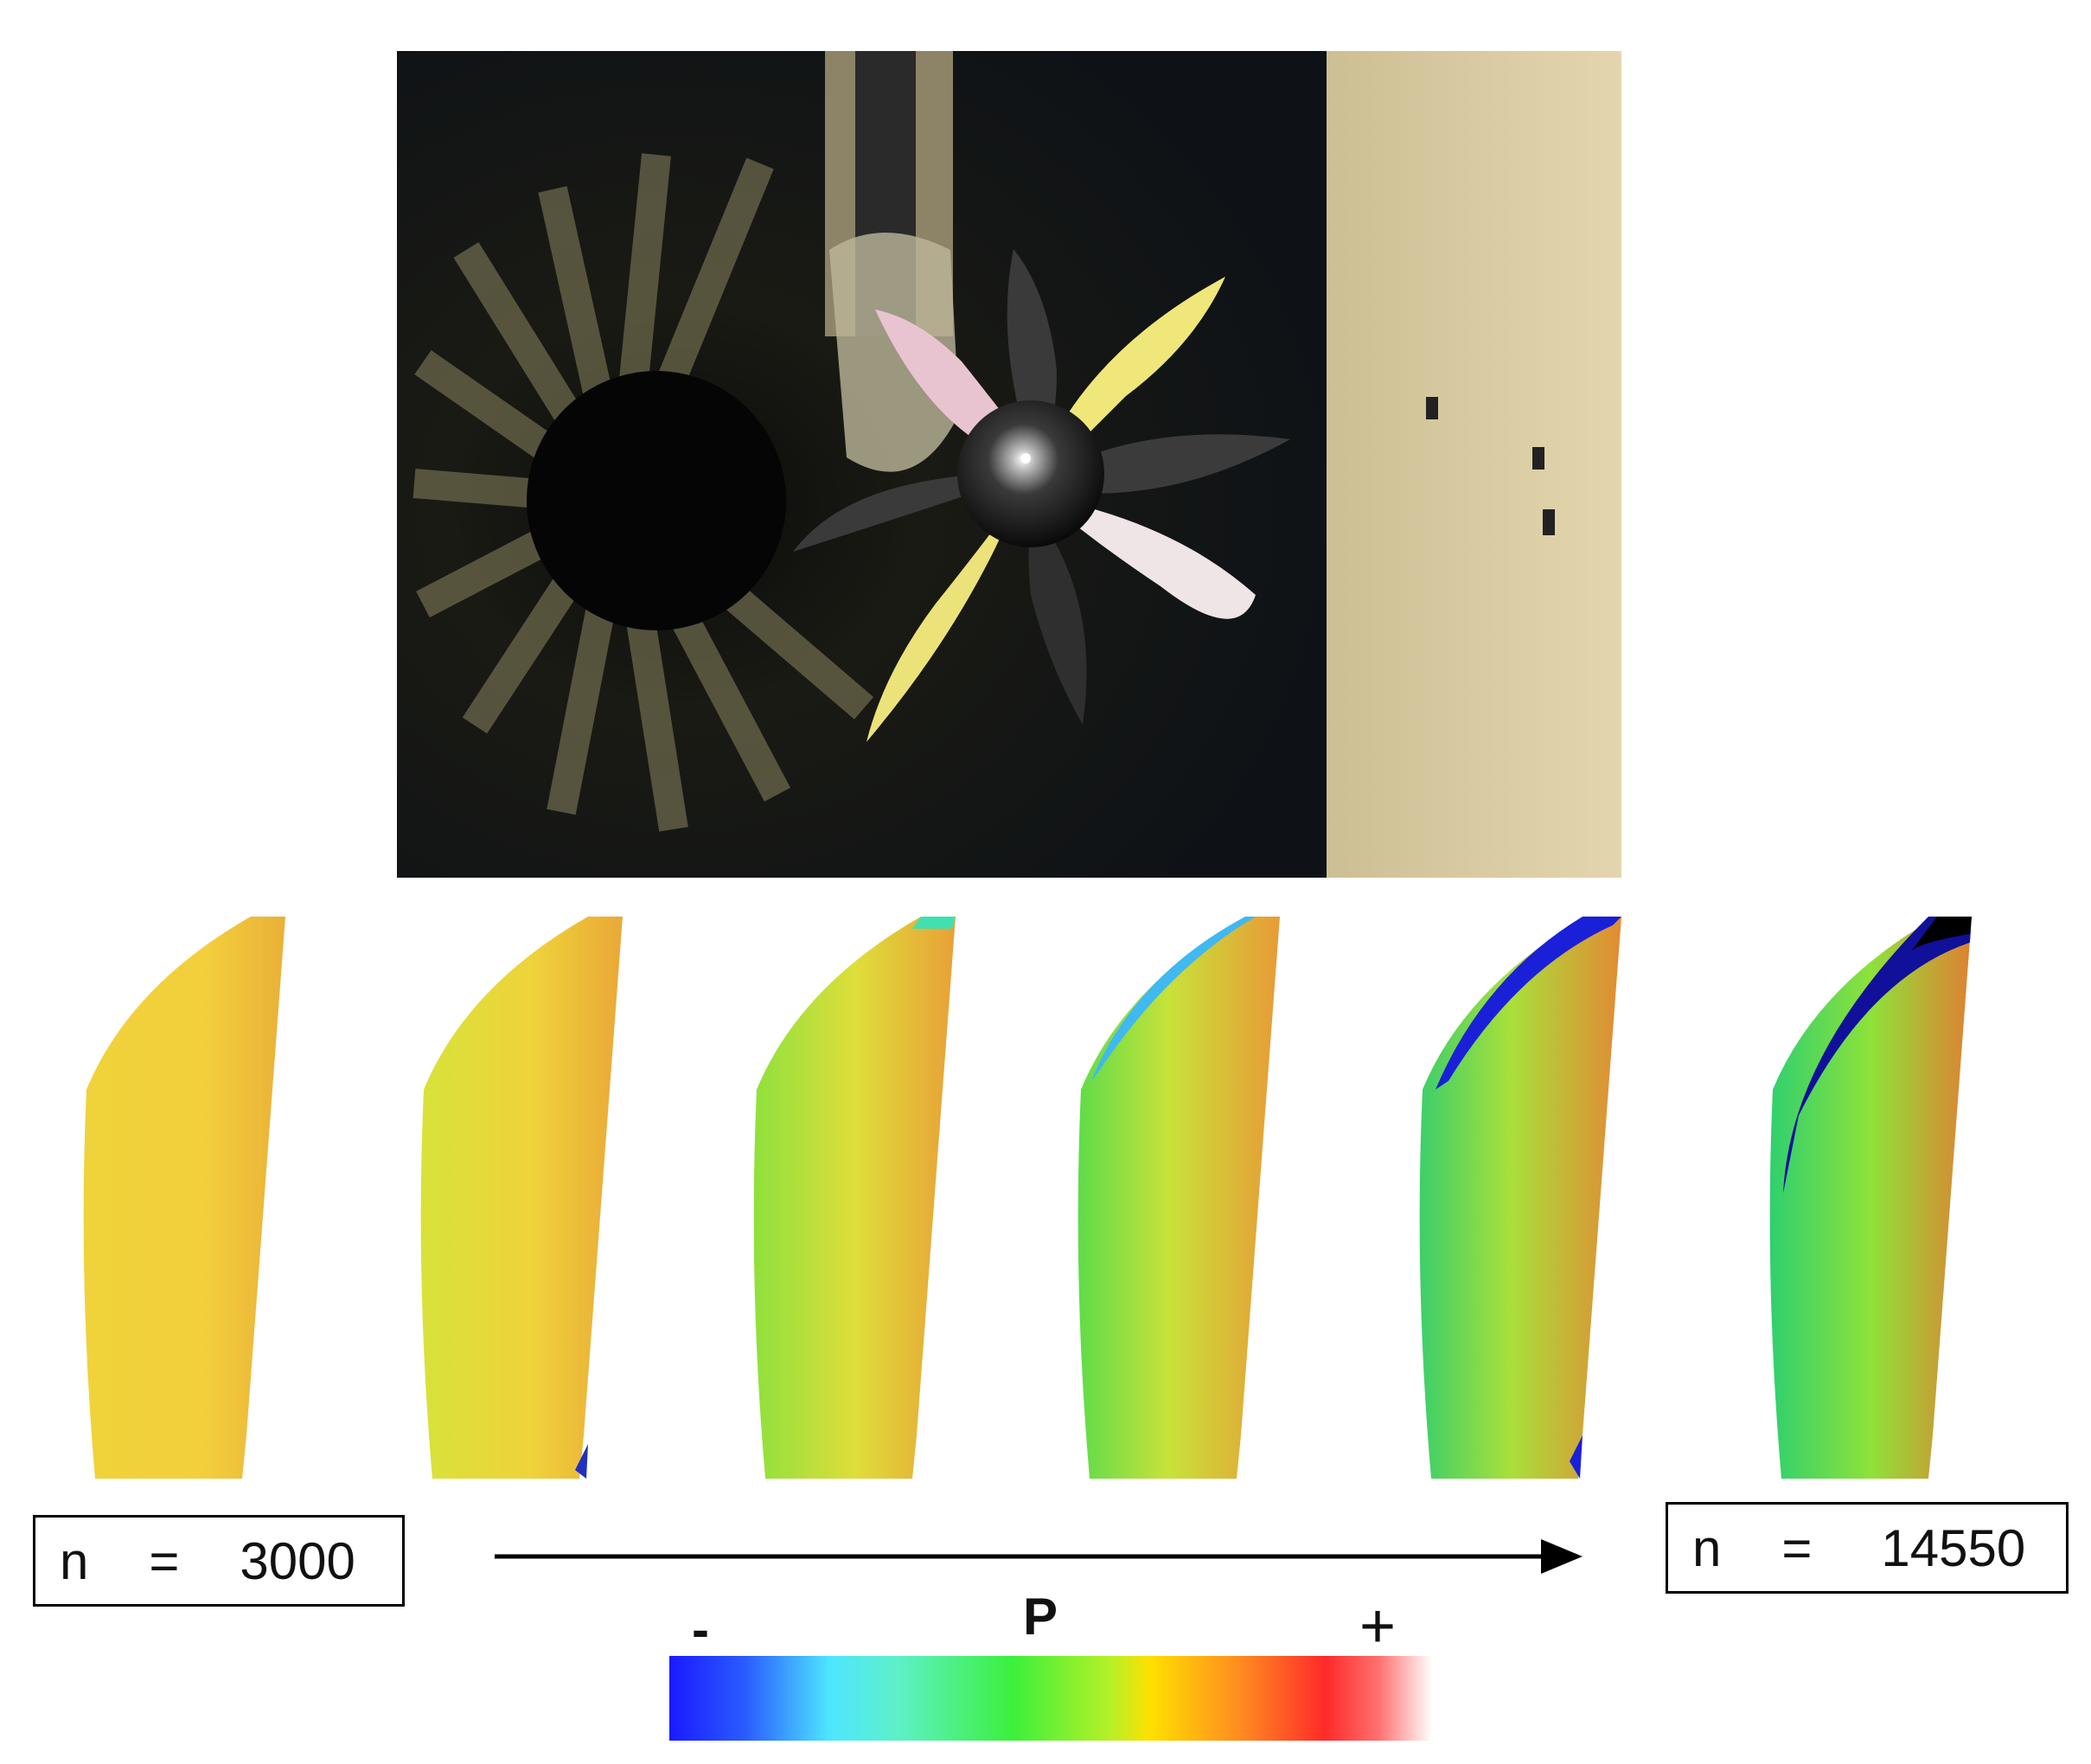  Describe the element at coordinates (1707, 1547) in the screenshot. I see `n-end-symbol: n` at that location.